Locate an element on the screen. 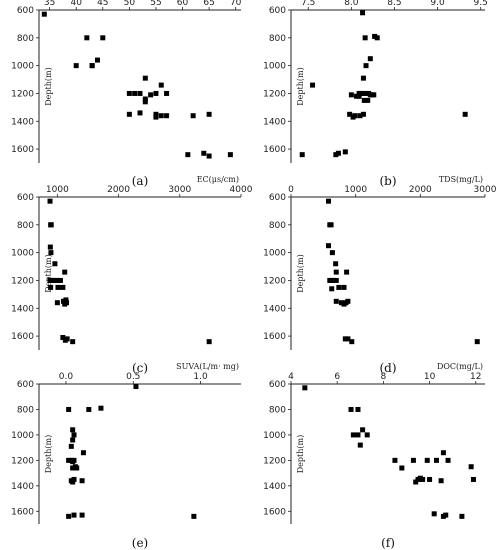 This screenshot has width=497, height=550. panel-label: (e) is located at coordinates (140, 543).